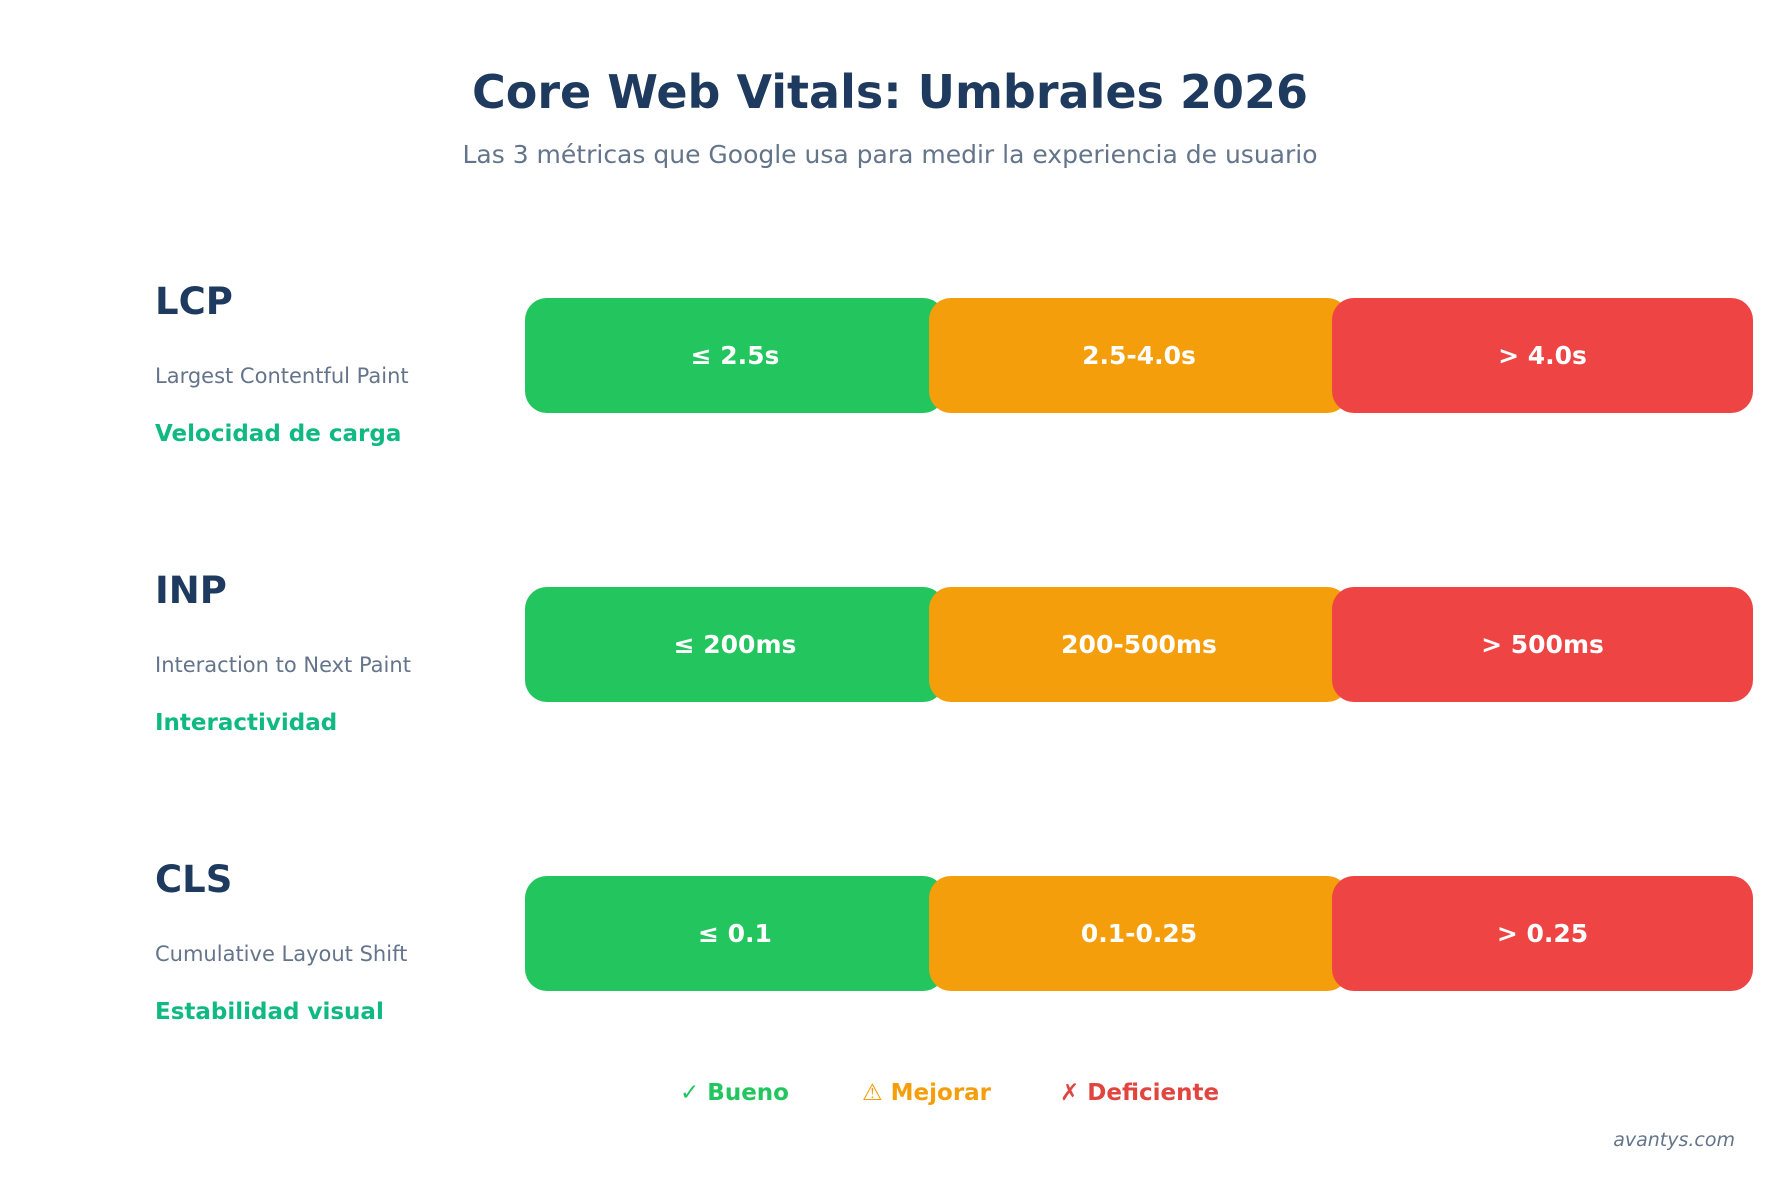 The height and width of the screenshot is (1180, 1780). Describe the element at coordinates (282, 376) in the screenshot. I see `metric-full-name: Largest Contentful Paint` at that location.